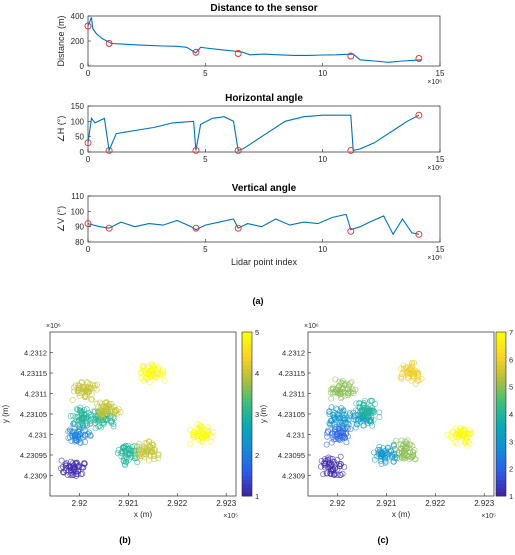  Describe the element at coordinates (79, 242) in the screenshot. I see `y-tick-label: 80` at that location.